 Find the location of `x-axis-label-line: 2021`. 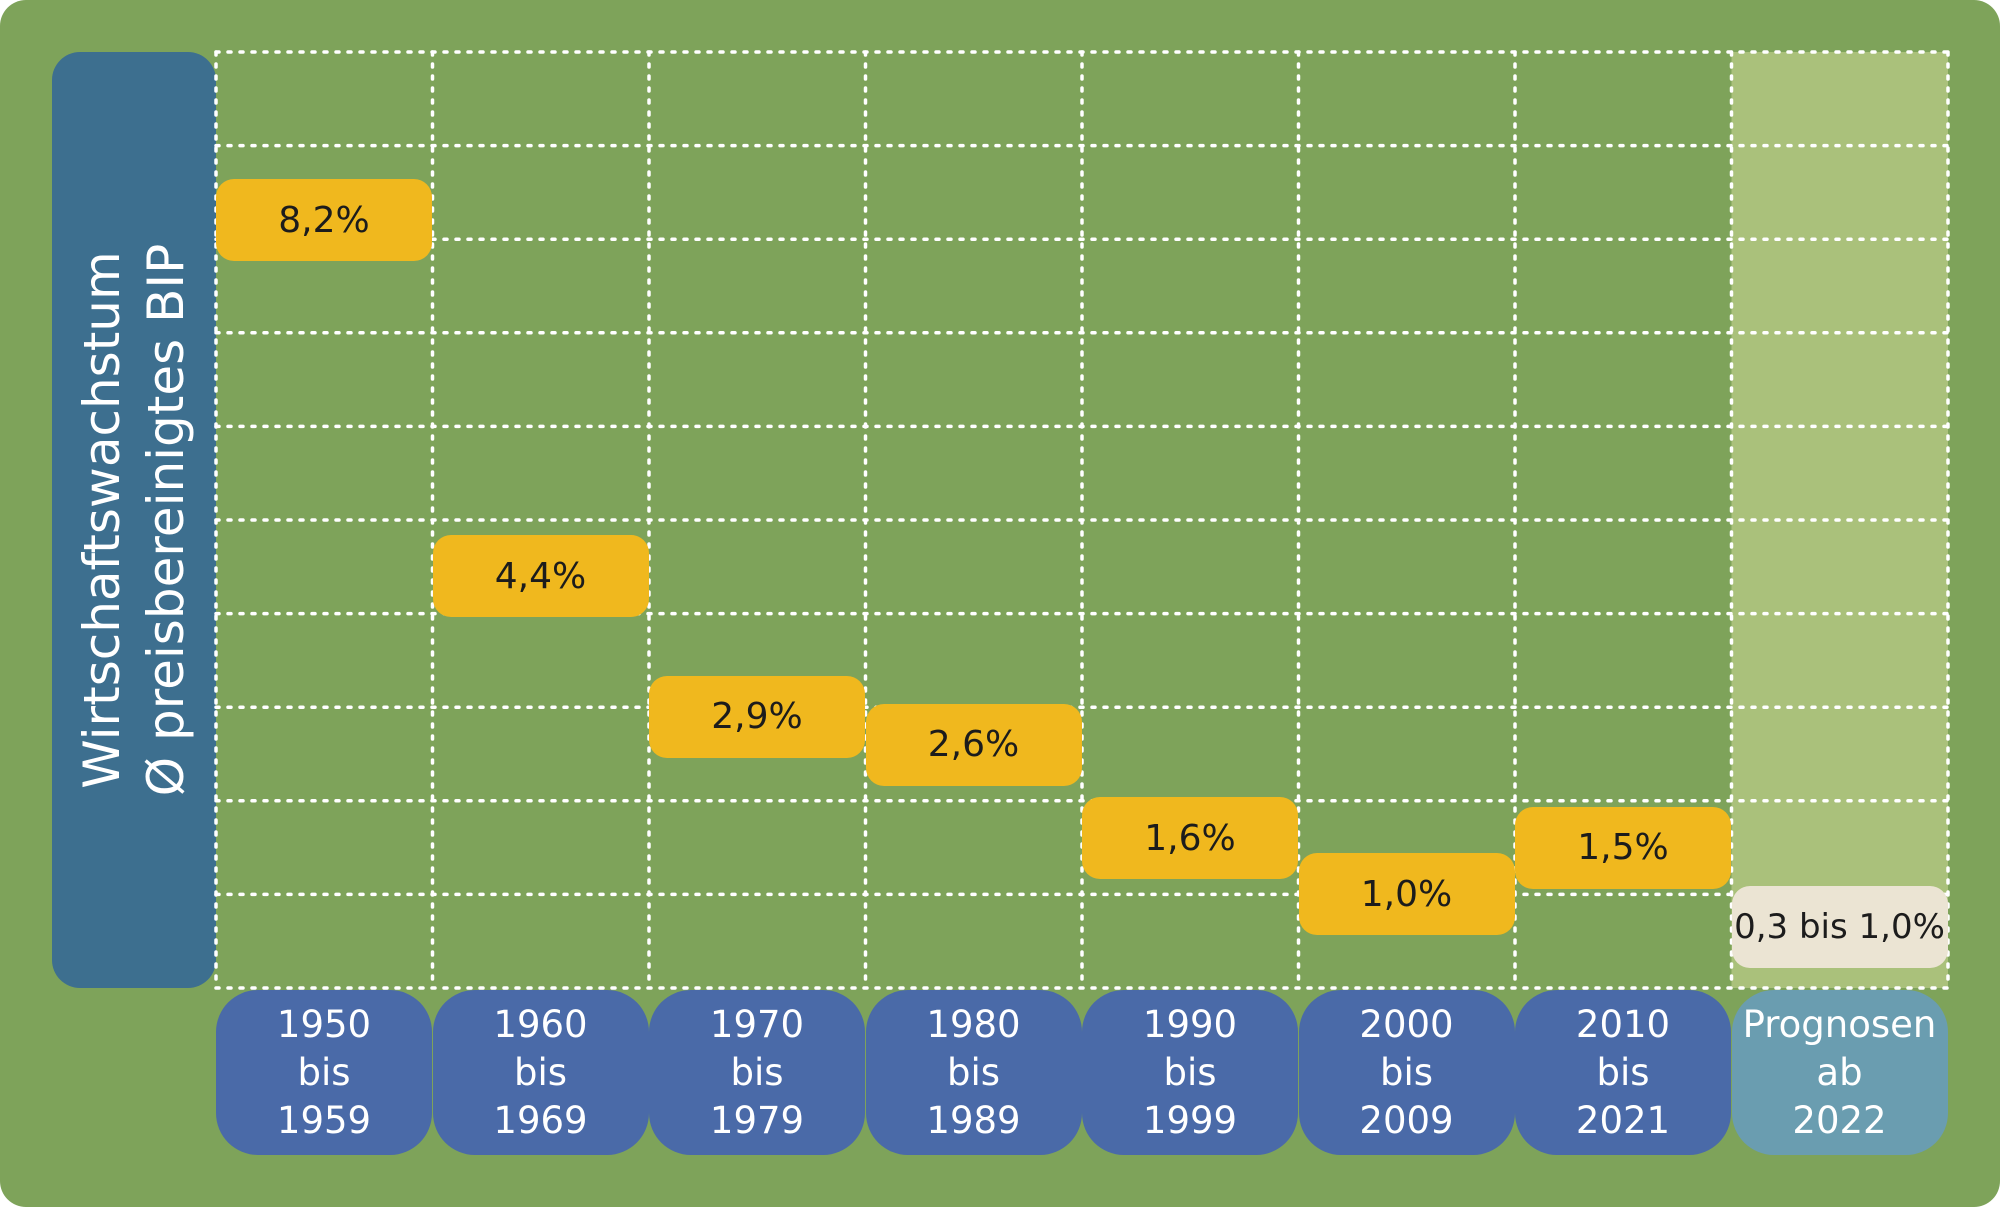

x-axis-label-line: 2021 is located at coordinates (1623, 1120).